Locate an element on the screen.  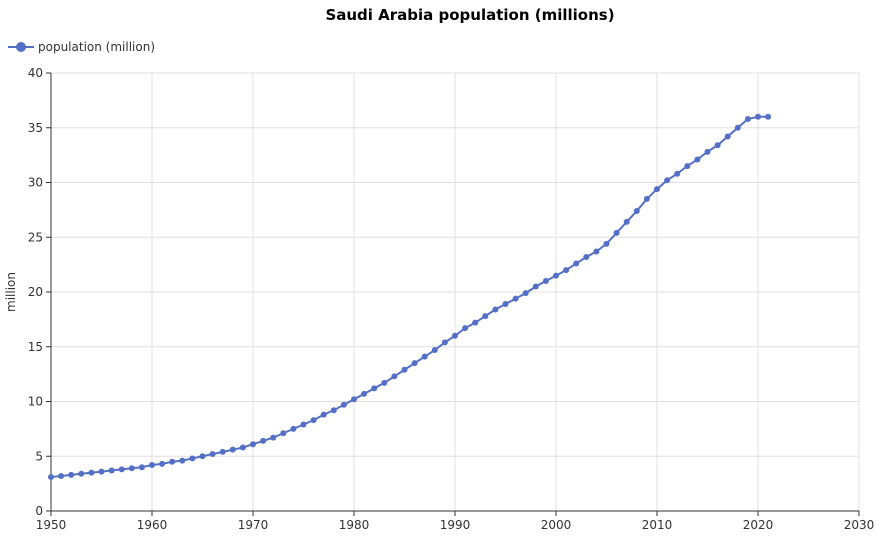
x-tick-label: 1960 is located at coordinates (152, 525).